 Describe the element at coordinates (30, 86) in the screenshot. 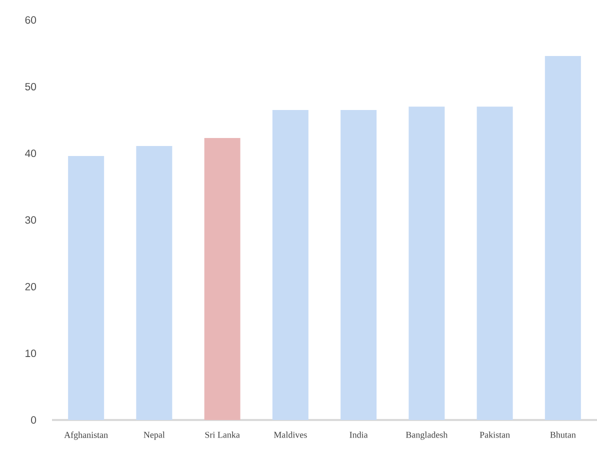

I see `y-tick-label: 50` at that location.